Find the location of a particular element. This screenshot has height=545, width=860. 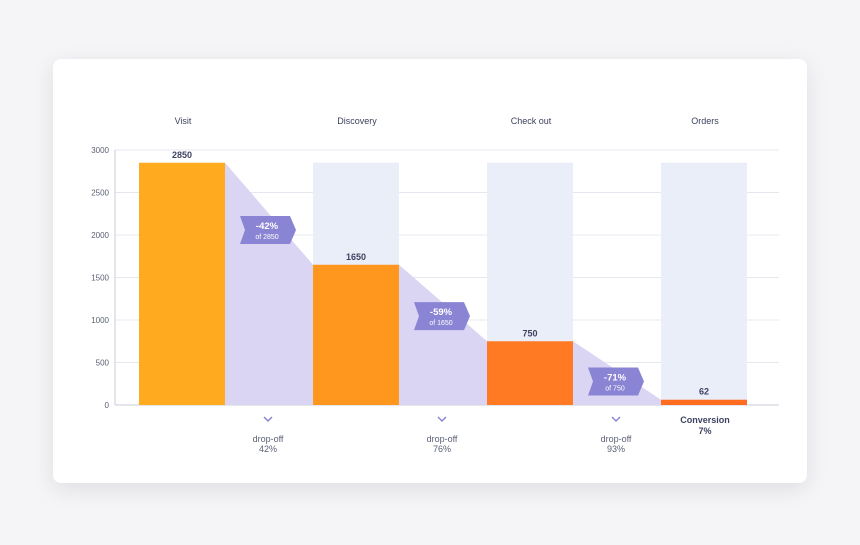

dropoff-total: 42% is located at coordinates (268, 449).